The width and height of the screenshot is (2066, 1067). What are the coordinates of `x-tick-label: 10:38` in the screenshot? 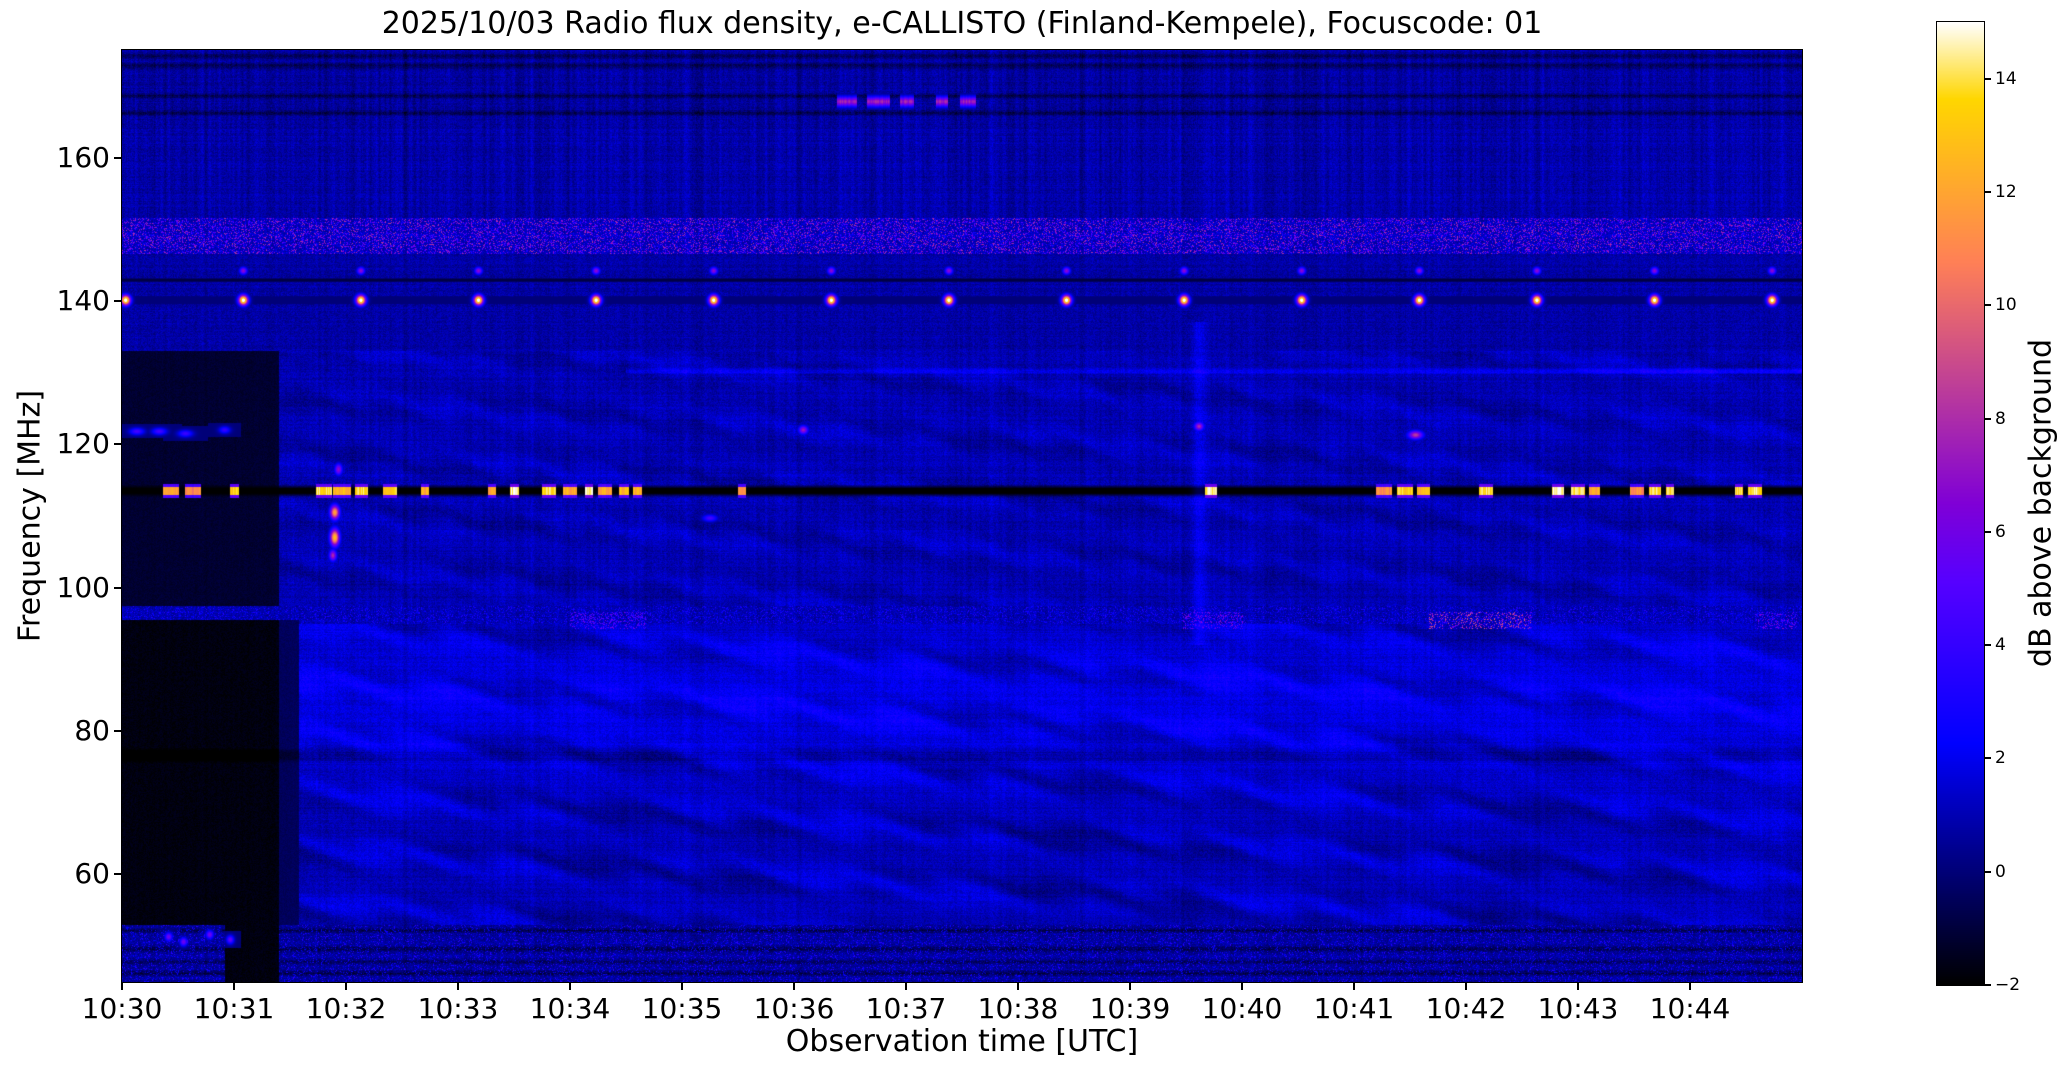 It's located at (1018, 1008).